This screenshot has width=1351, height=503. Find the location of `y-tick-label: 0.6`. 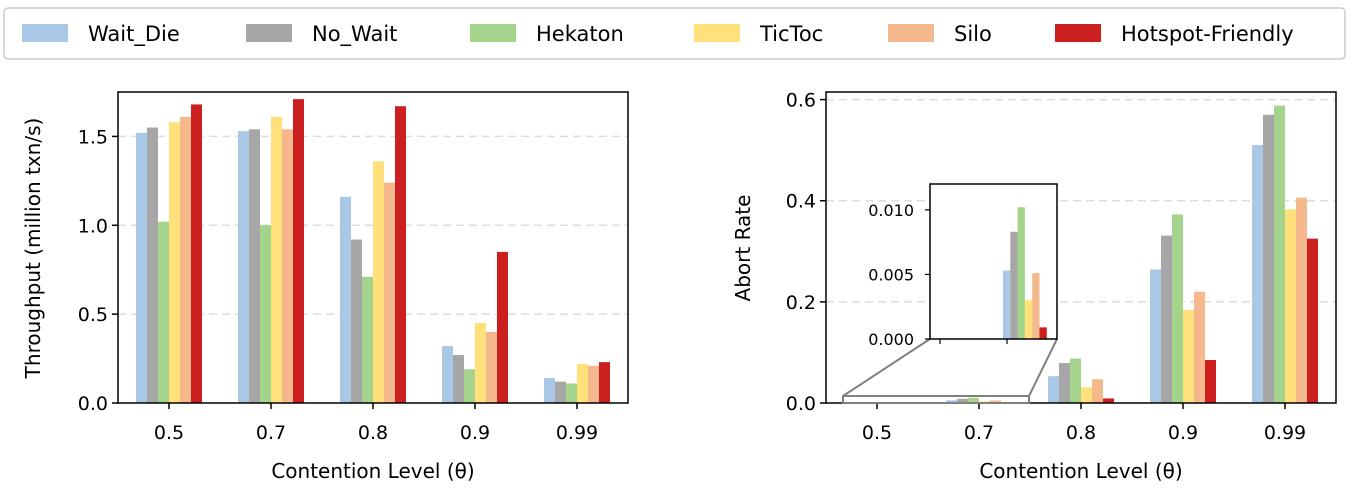

y-tick-label: 0.6 is located at coordinates (801, 101).